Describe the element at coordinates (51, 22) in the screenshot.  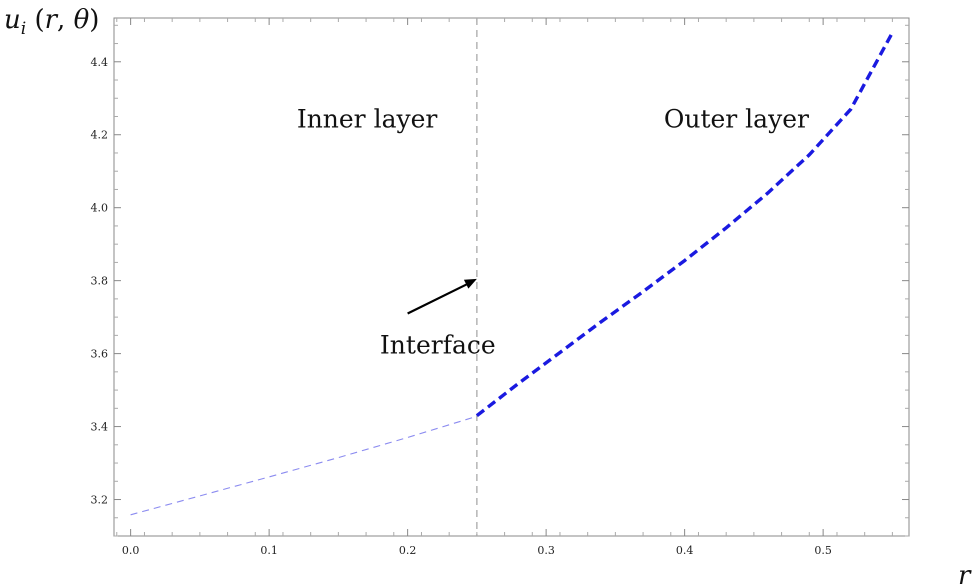
I see `y-axis-label: ui (r, θ)` at that location.